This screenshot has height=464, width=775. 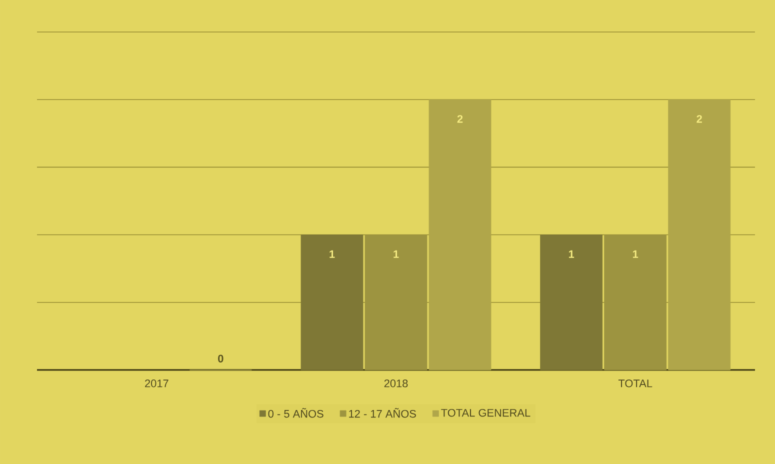 What do you see at coordinates (396, 384) in the screenshot?
I see `x-tick-label: 2018` at bounding box center [396, 384].